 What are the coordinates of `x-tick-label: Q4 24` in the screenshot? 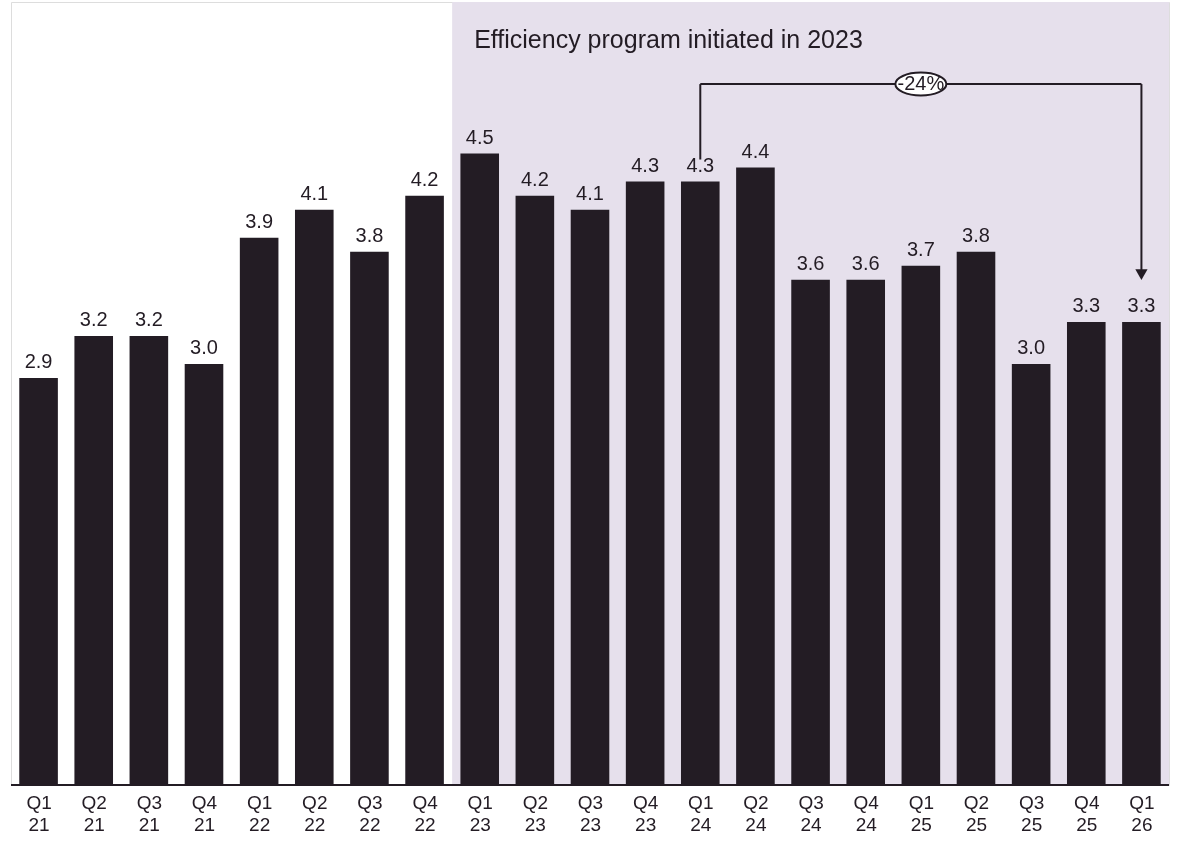 It's located at (866, 813).